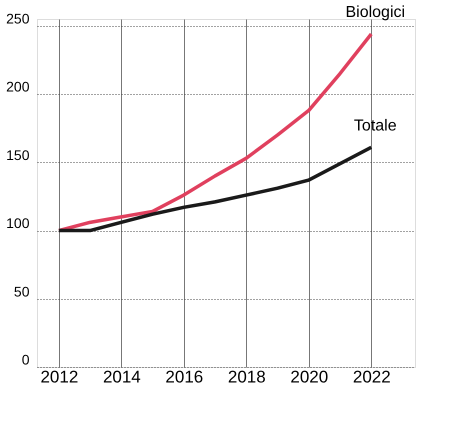  Describe the element at coordinates (371, 377) in the screenshot. I see `x-tick-label: 2022` at that location.